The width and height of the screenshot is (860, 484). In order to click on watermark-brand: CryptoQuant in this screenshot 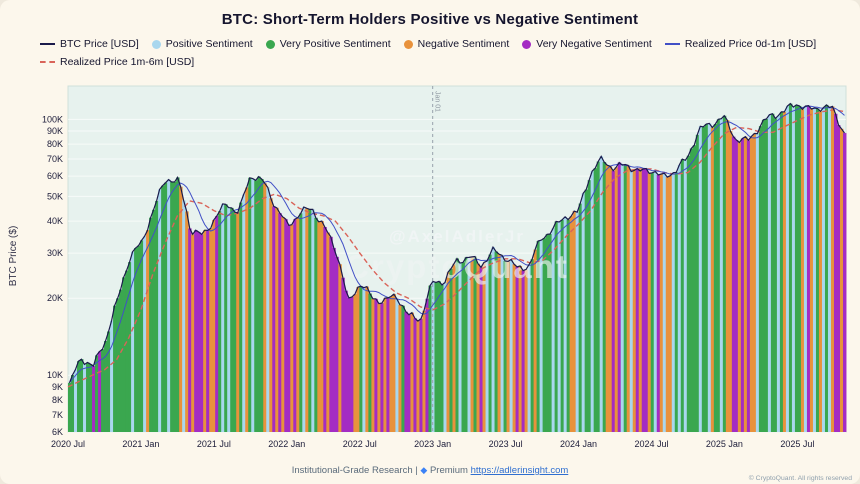, I will do `click(457, 266)`.